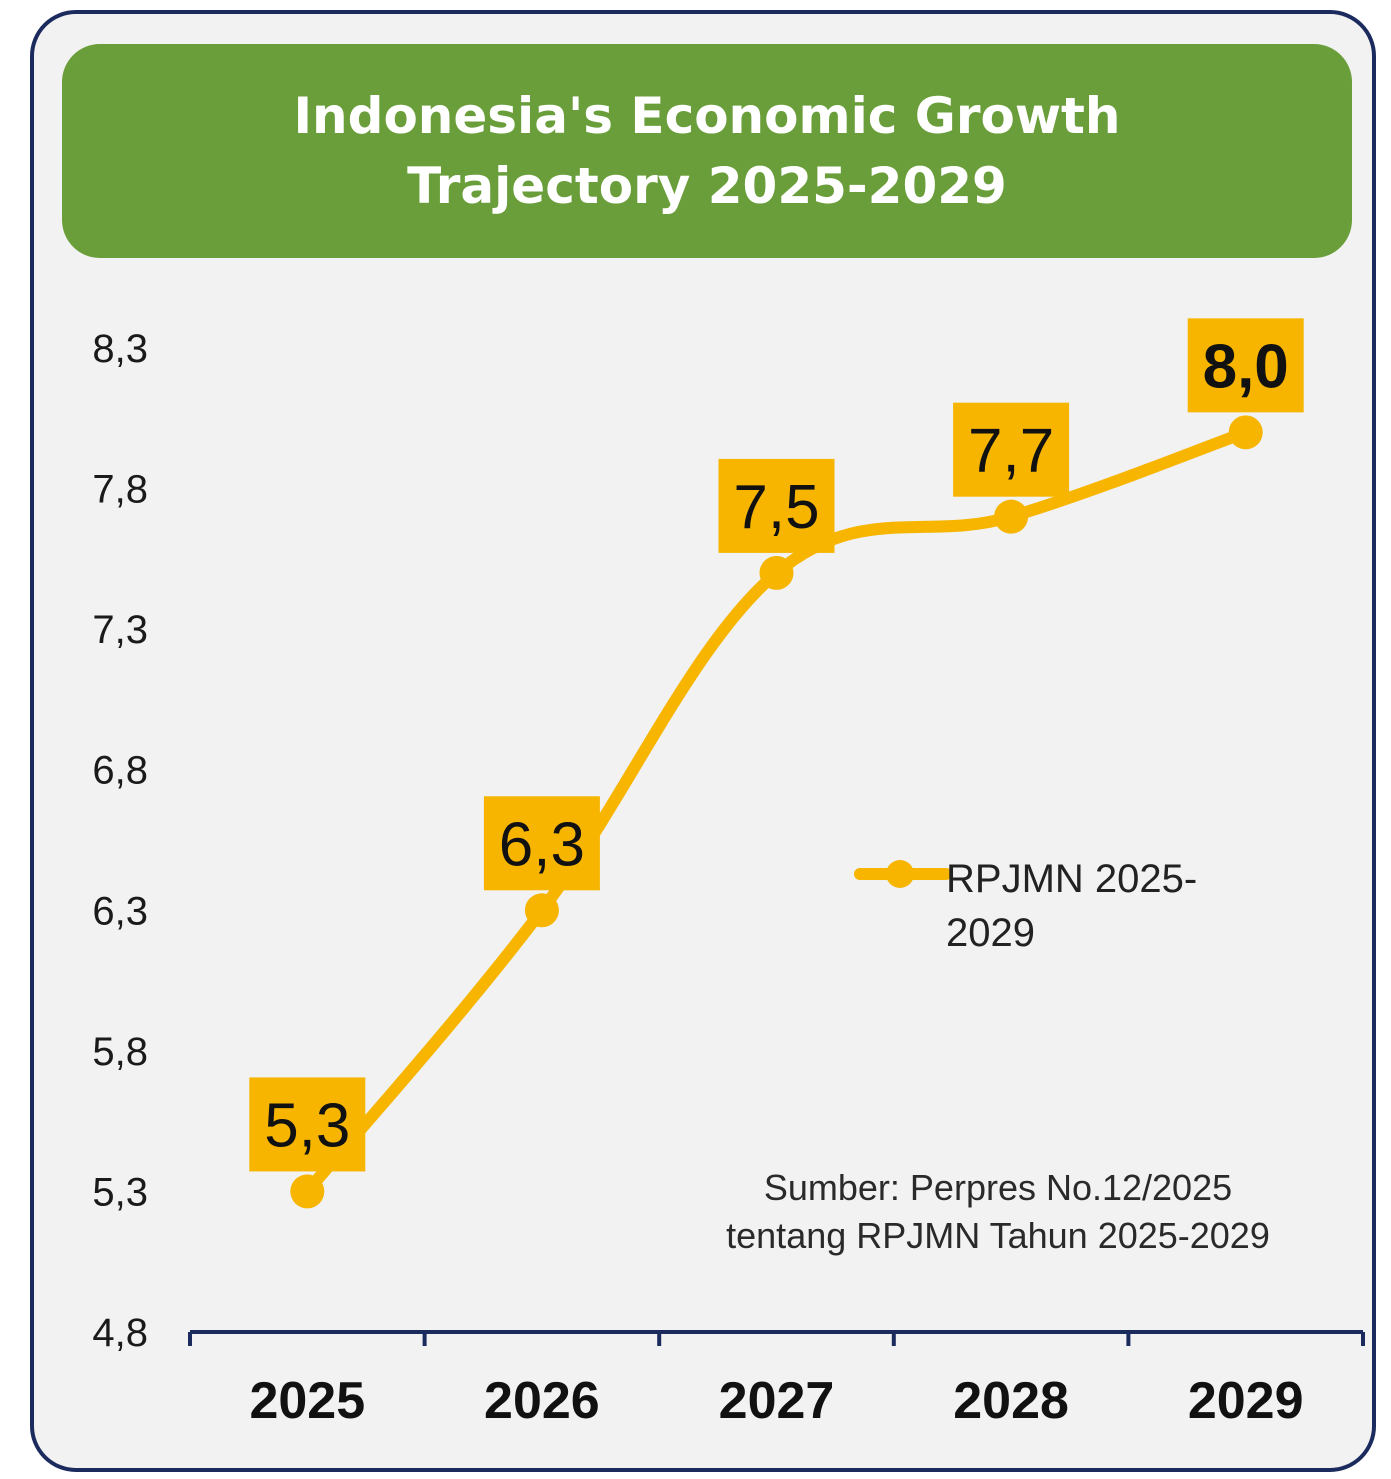  What do you see at coordinates (120, 911) in the screenshot?
I see `y-tick-label: 6,3` at bounding box center [120, 911].